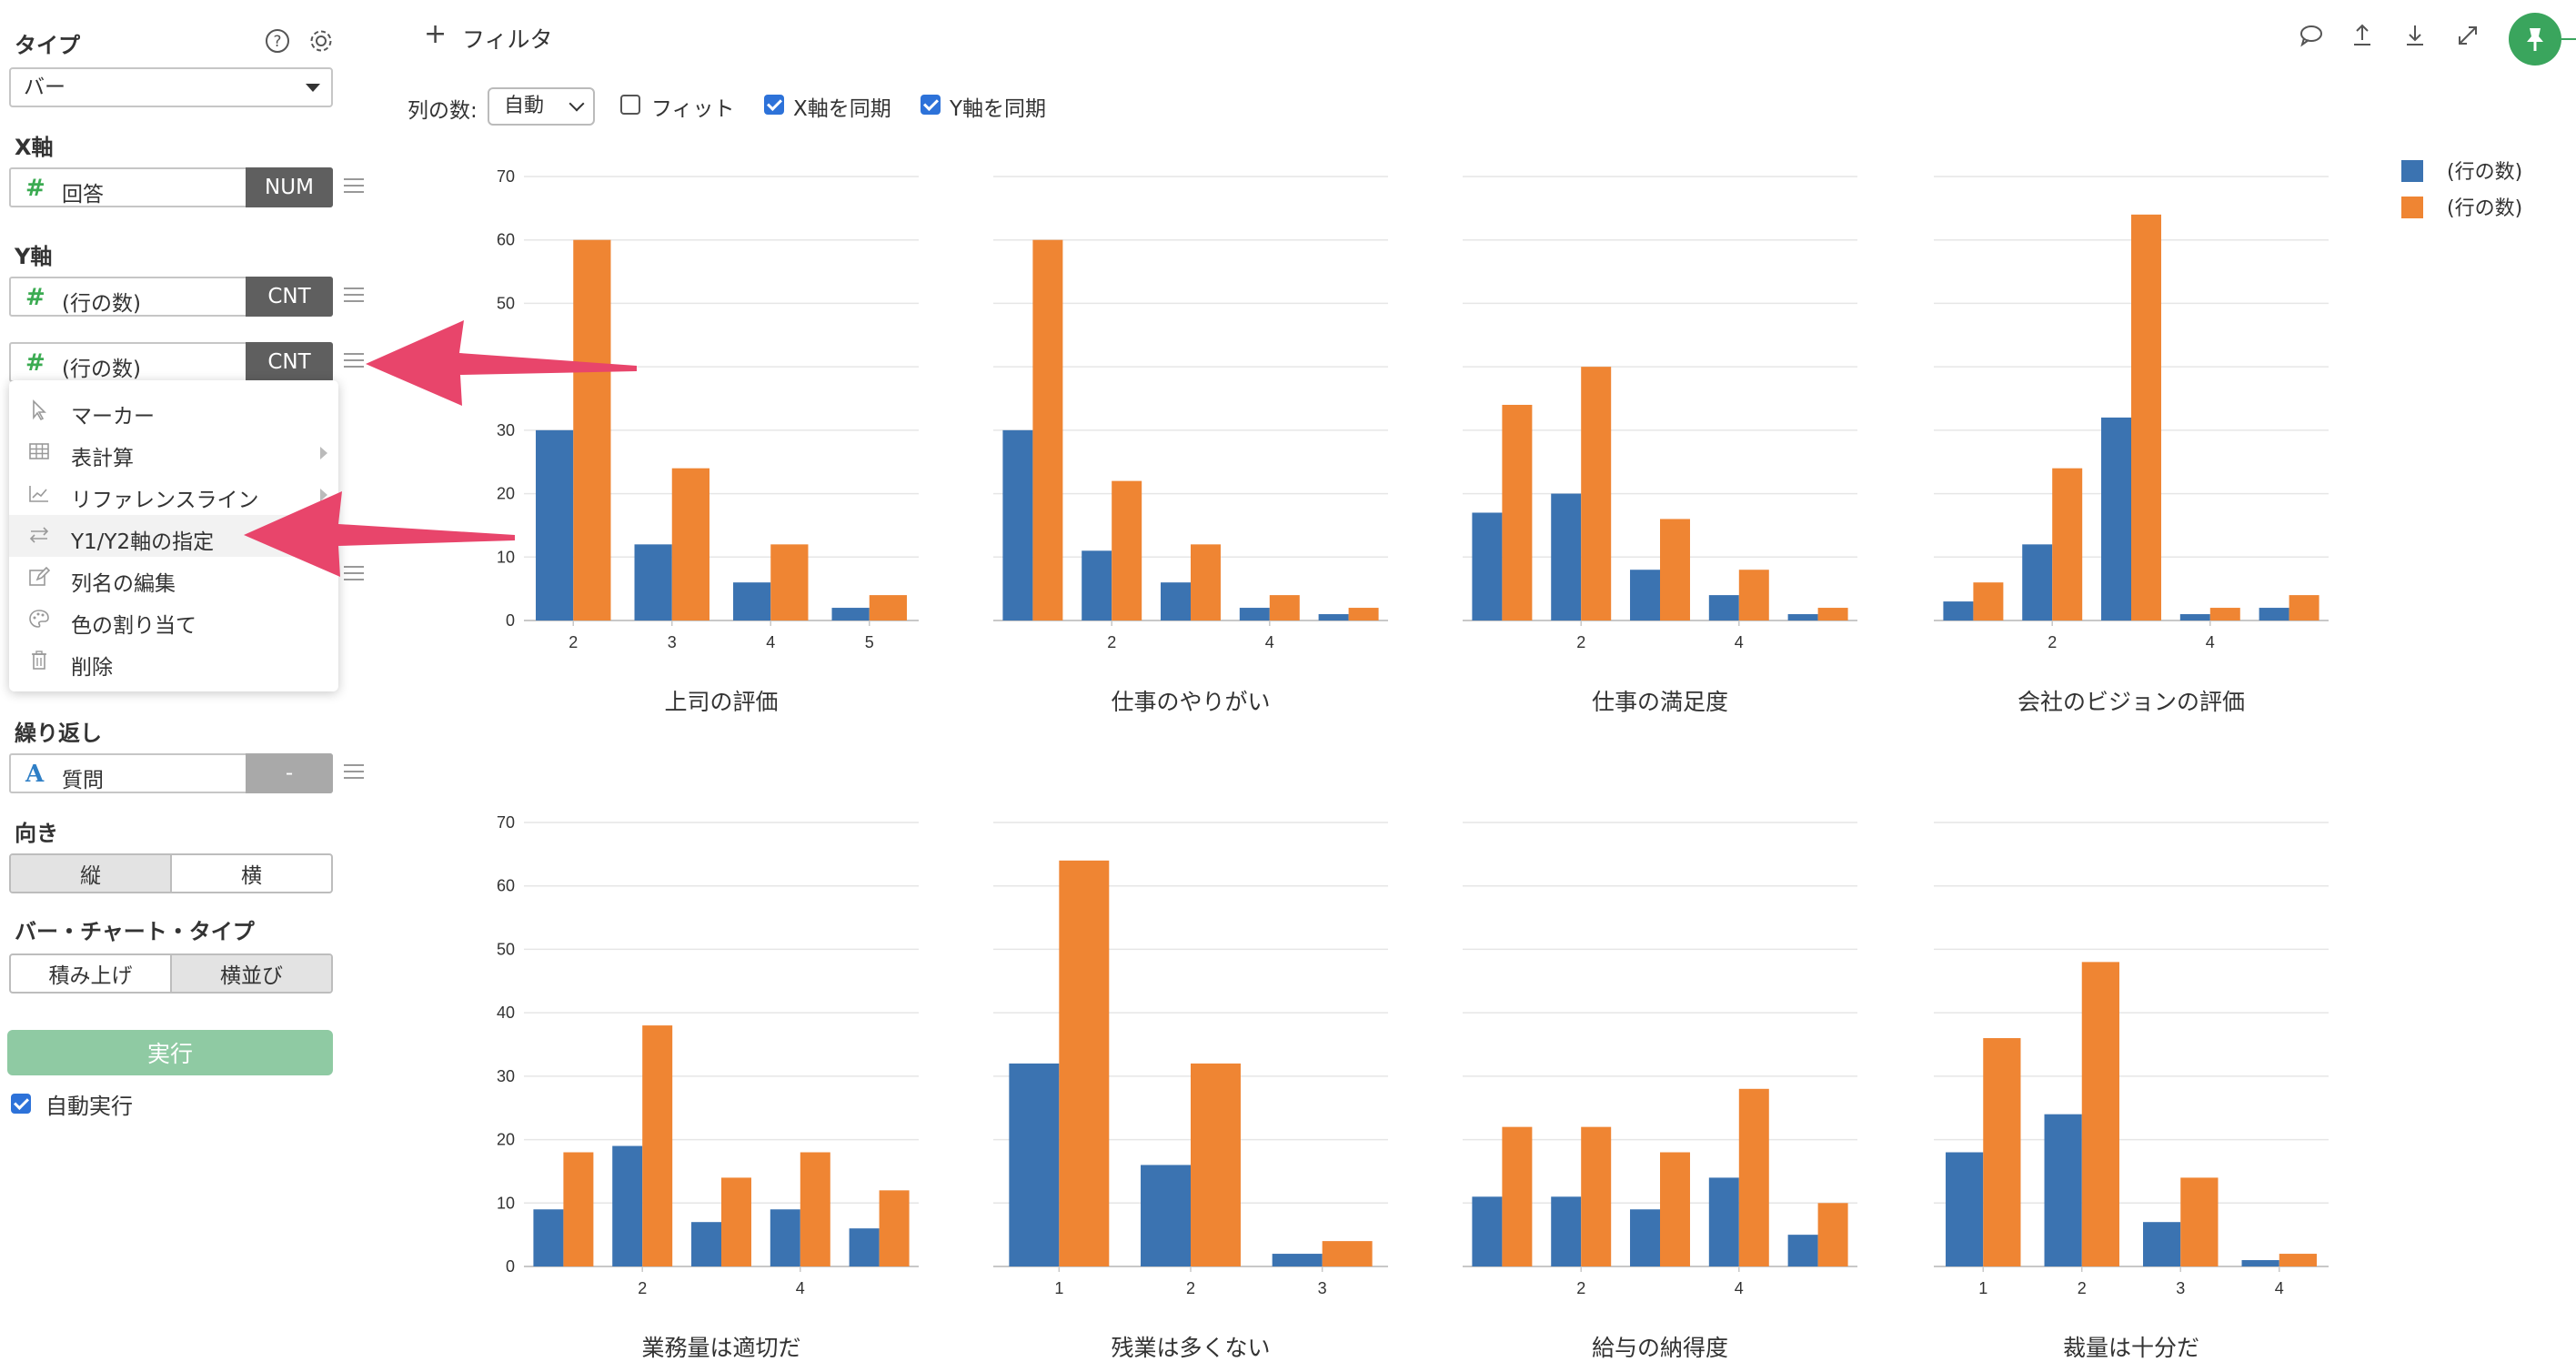  Describe the element at coordinates (102, 458) in the screenshot. I see `menu-item-label: 表計算` at that location.